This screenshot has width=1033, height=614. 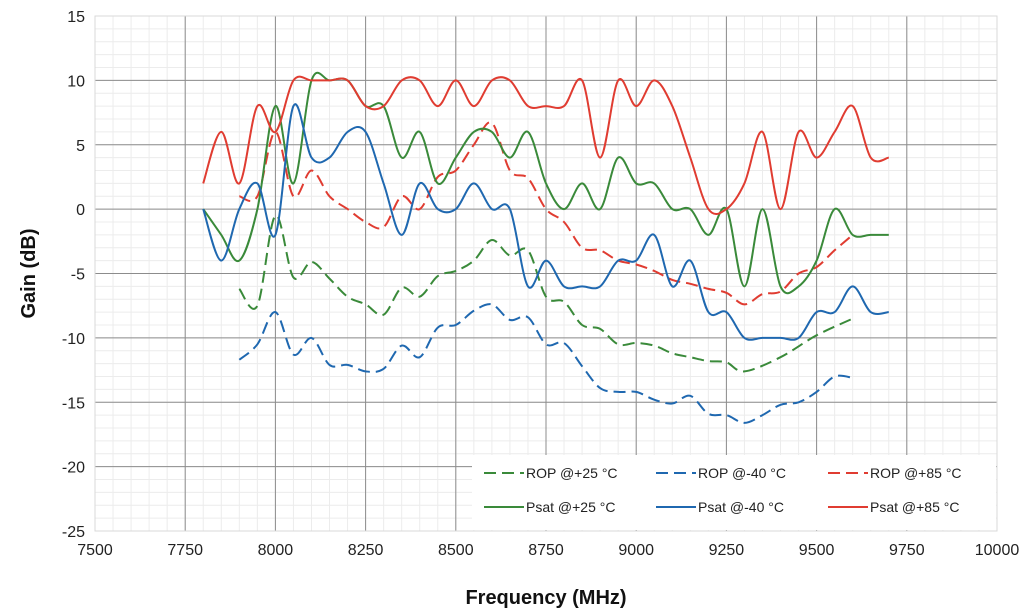 I want to click on x-tick-label: 8750, so click(x=546, y=550).